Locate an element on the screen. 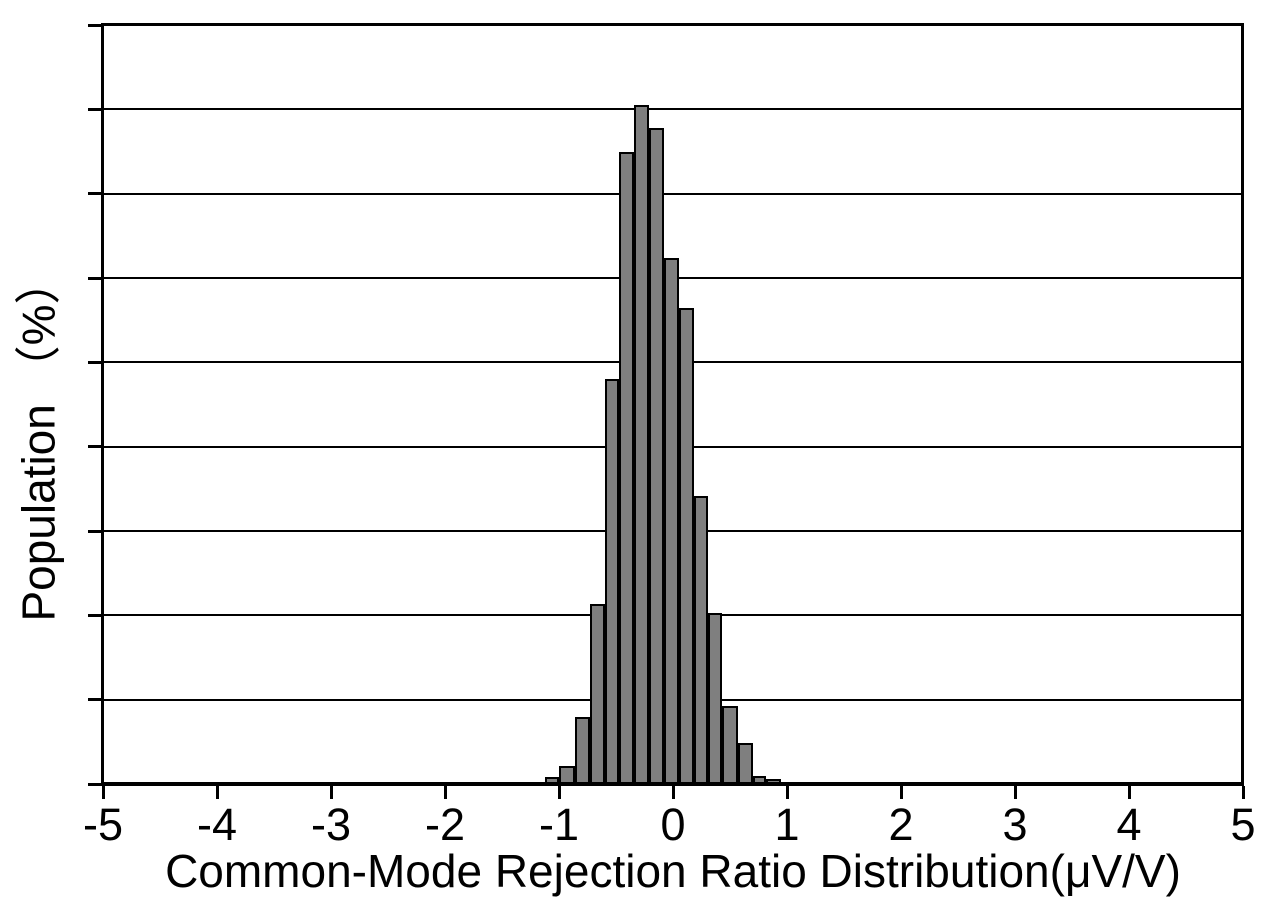 This screenshot has width=1280, height=922. x-tick-label: -2 is located at coordinates (444, 824).